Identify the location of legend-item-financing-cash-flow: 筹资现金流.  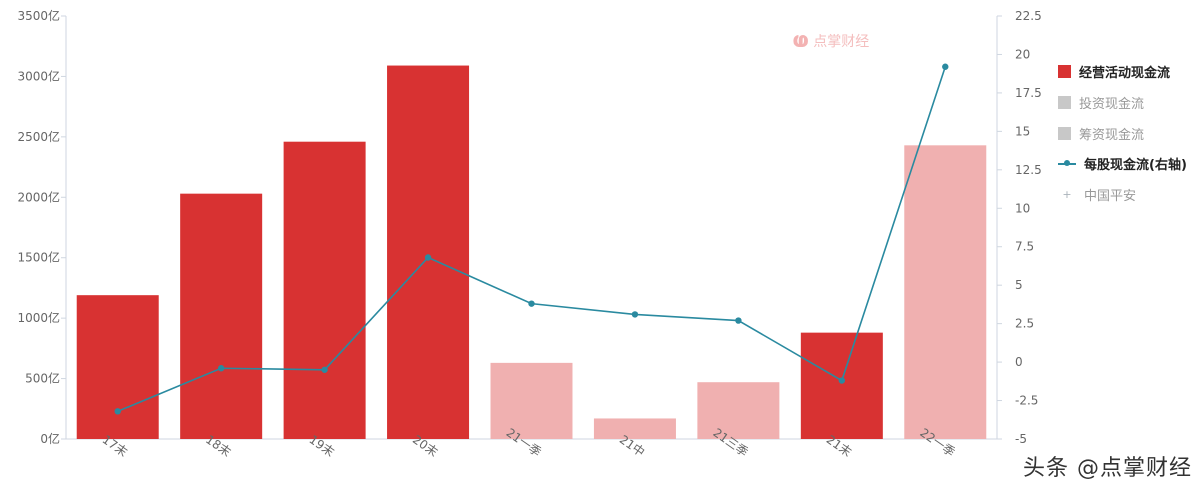
(1122, 134).